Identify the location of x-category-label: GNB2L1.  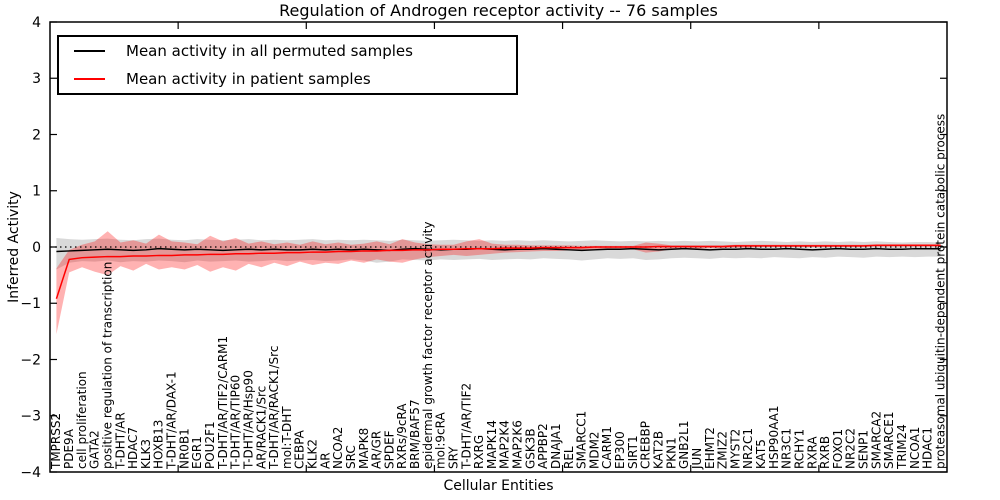
(684, 445).